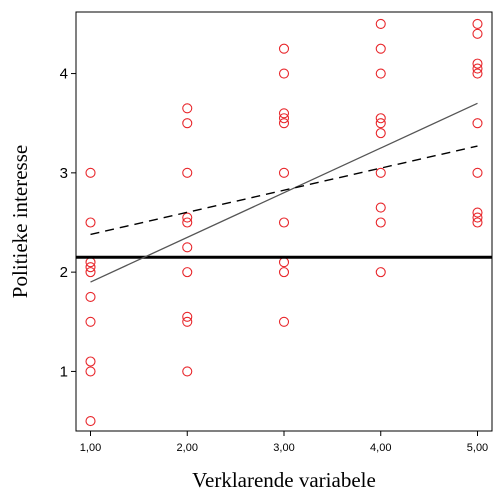  What do you see at coordinates (90, 448) in the screenshot?
I see `x-tick-label: 1,00` at bounding box center [90, 448].